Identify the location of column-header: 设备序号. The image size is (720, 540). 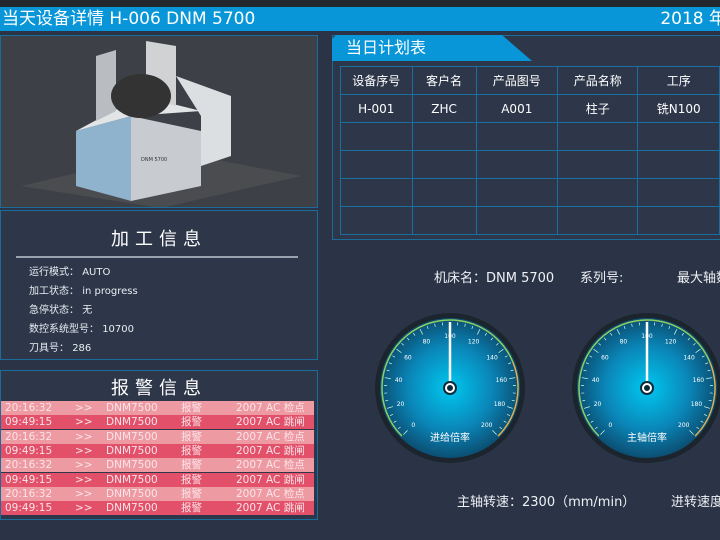
(376, 80).